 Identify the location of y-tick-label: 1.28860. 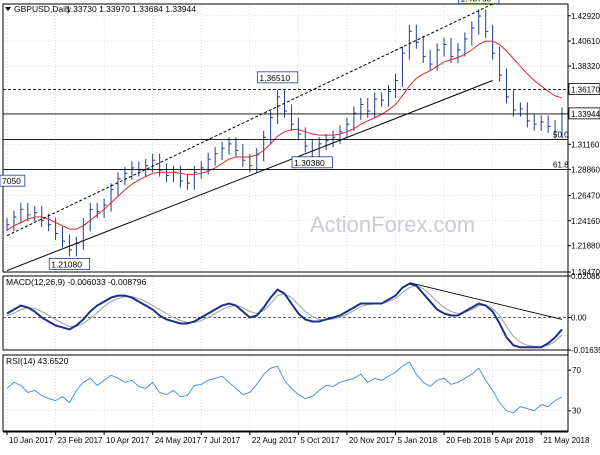
(585, 169).